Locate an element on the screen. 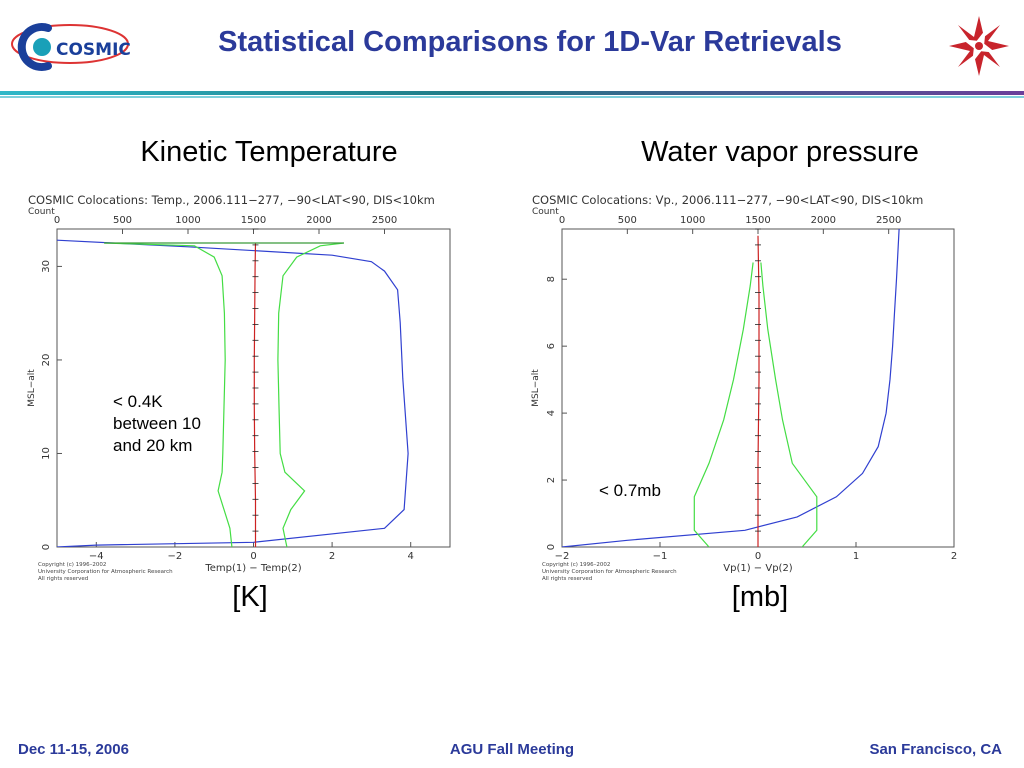 The width and height of the screenshot is (1024, 768). y-tick-label: 20 is located at coordinates (46, 360).